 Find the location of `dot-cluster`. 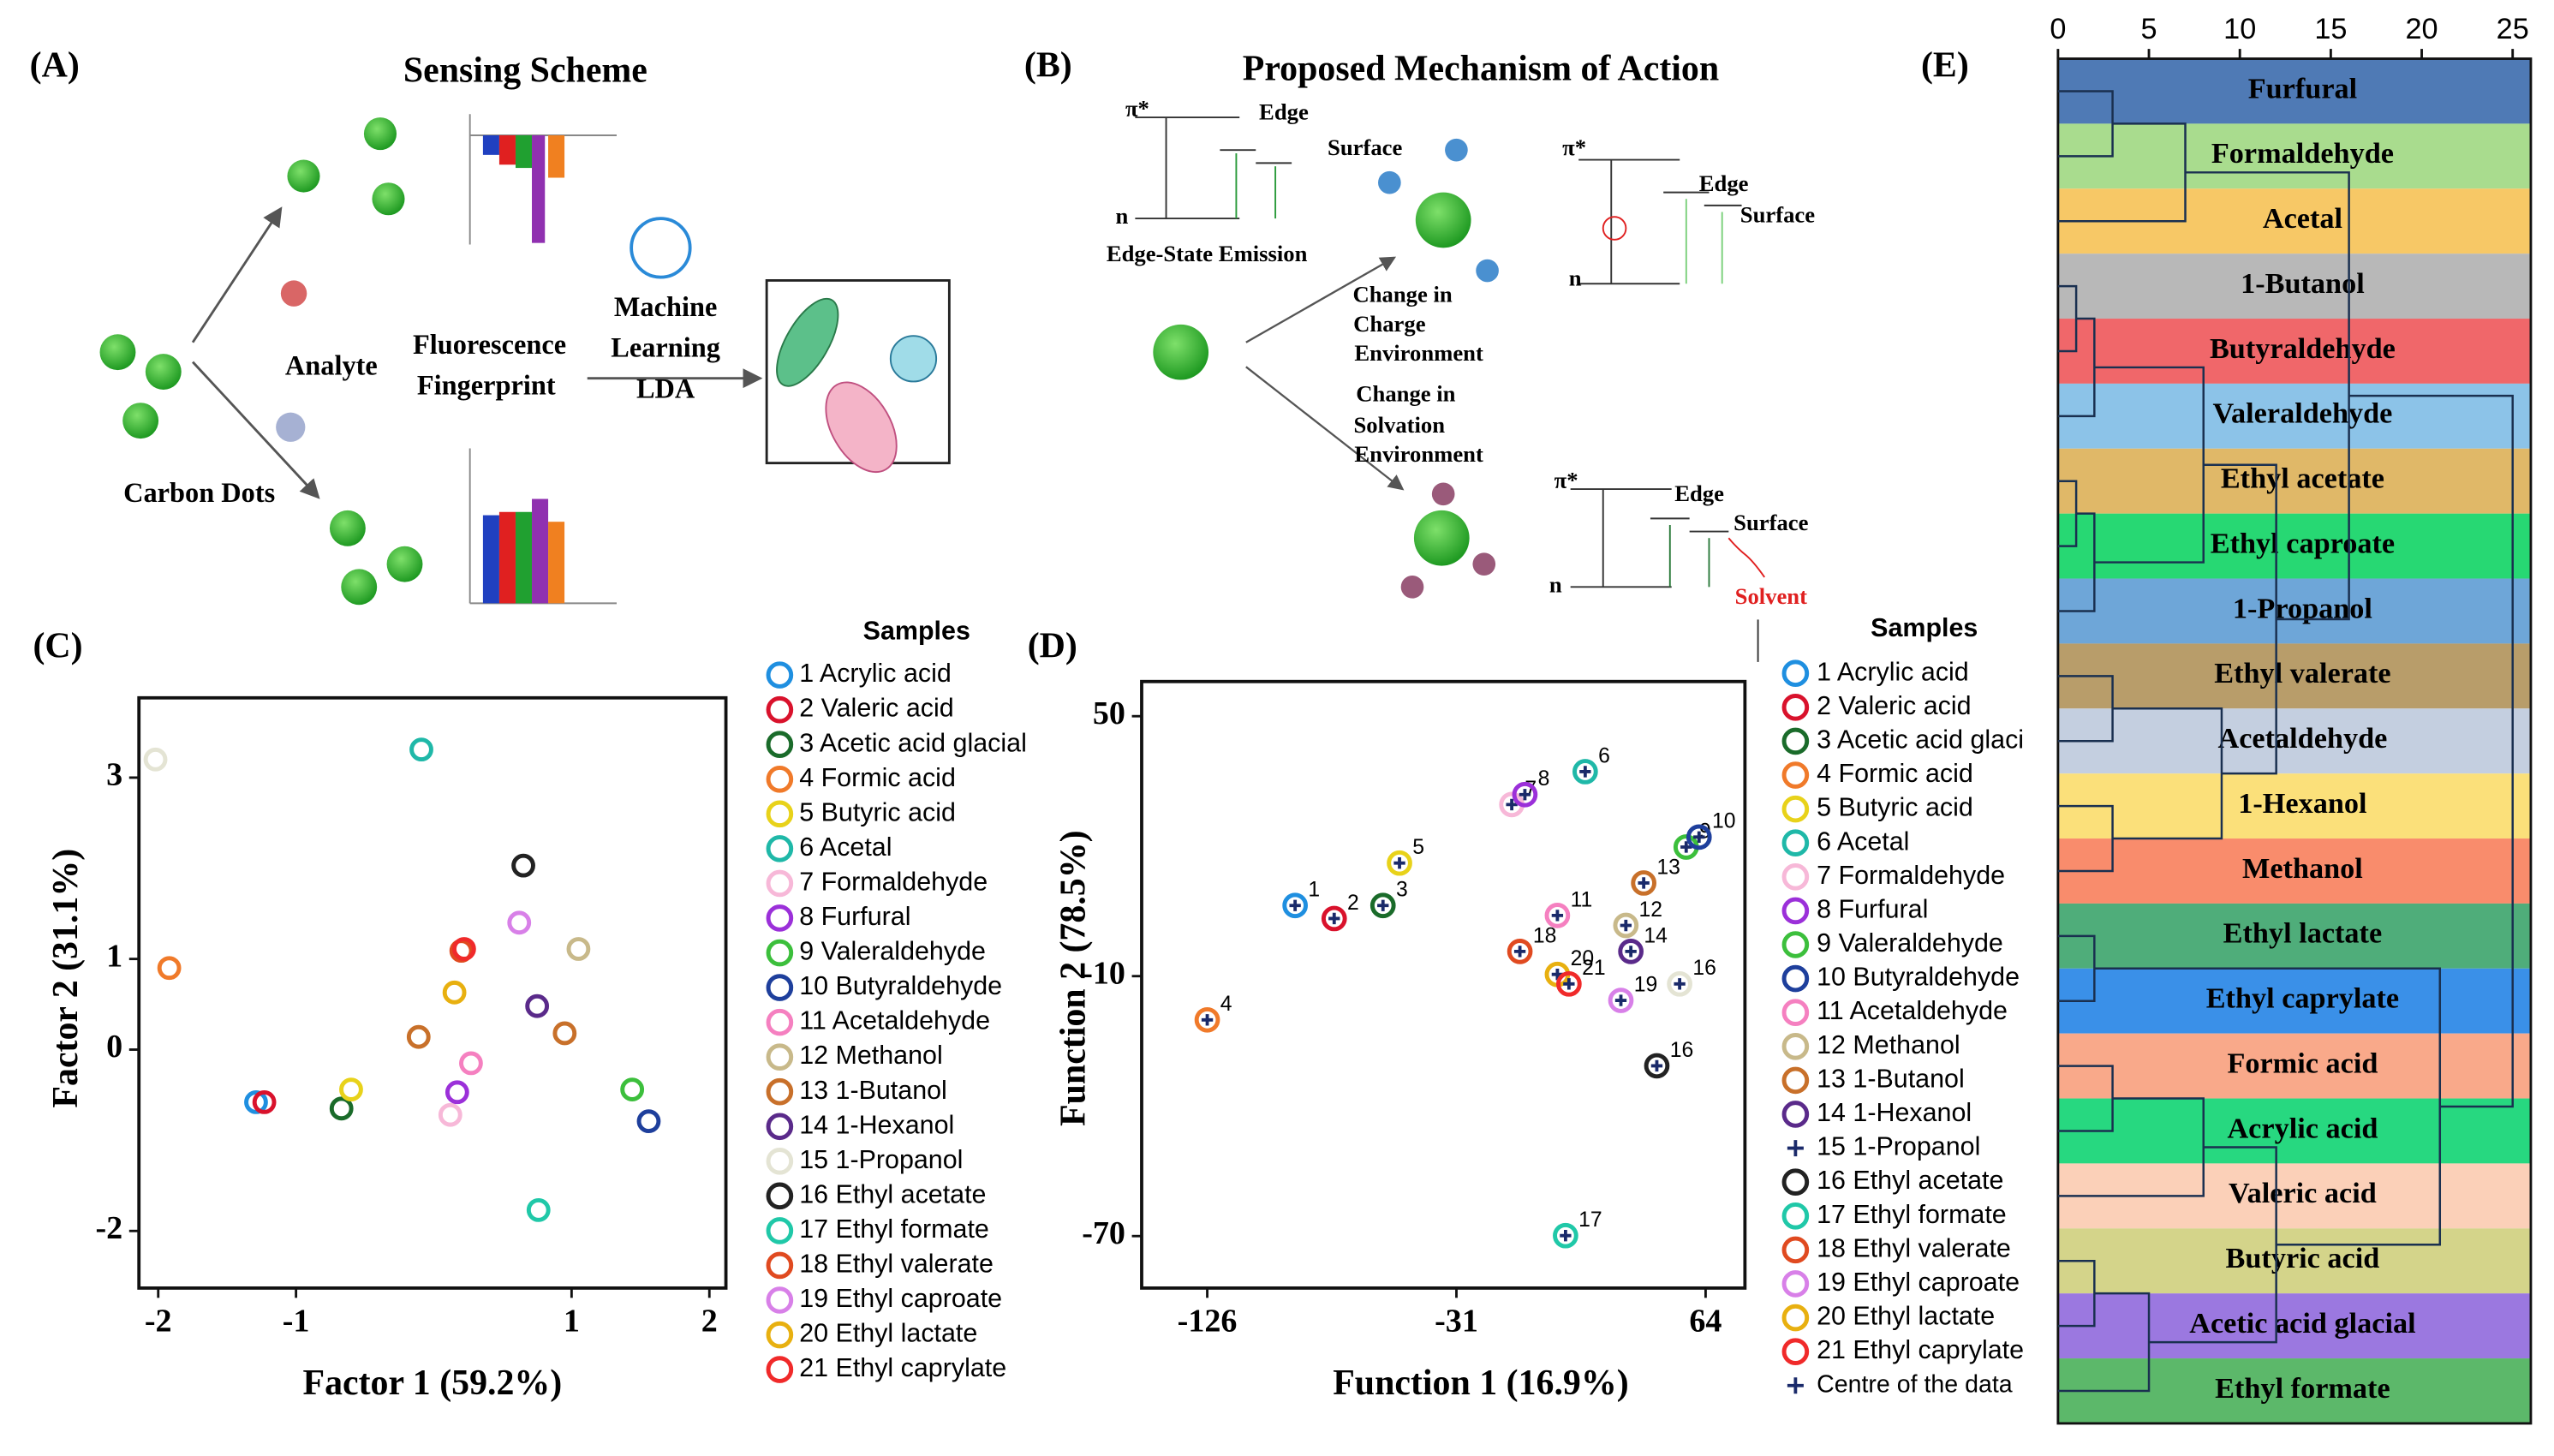

dot-cluster is located at coordinates (349, 361).